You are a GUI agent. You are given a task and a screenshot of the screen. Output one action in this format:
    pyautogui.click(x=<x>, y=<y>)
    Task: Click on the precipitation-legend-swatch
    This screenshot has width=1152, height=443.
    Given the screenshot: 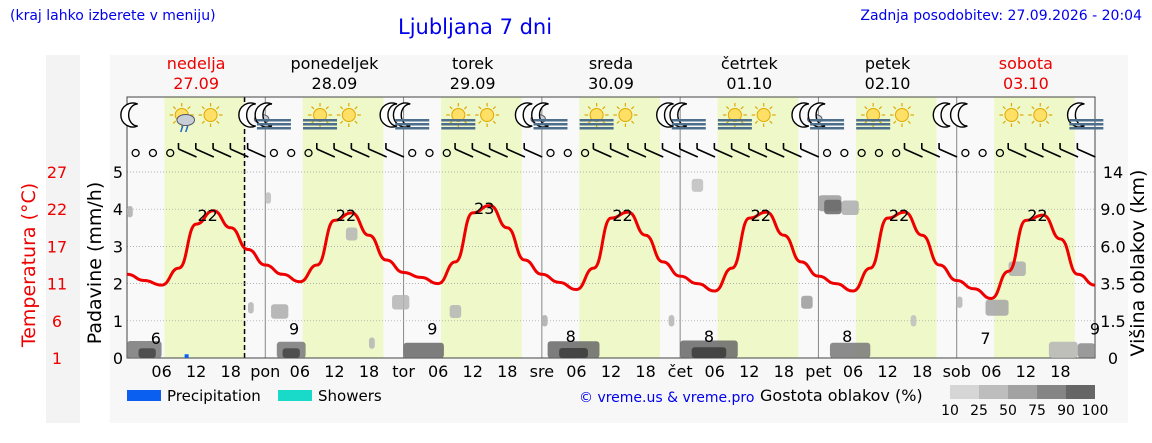 What is the action you would take?
    pyautogui.click(x=144, y=395)
    